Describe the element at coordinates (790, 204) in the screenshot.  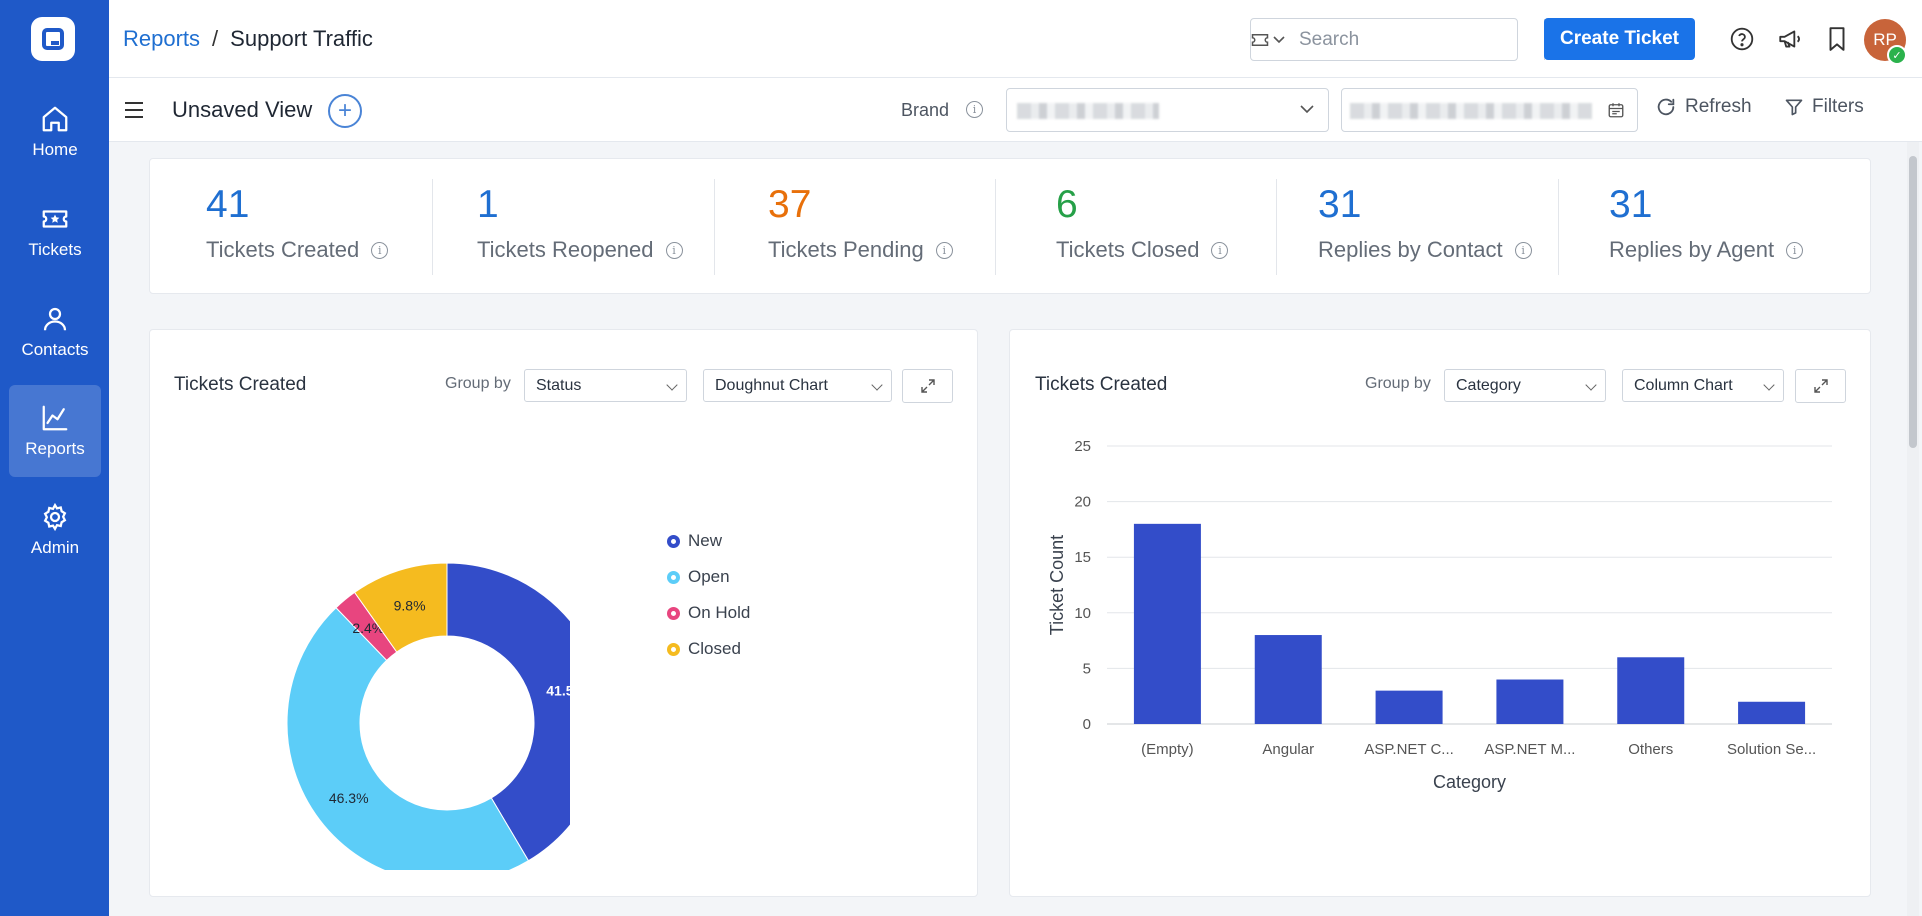
I see `stat-value: 37` at that location.